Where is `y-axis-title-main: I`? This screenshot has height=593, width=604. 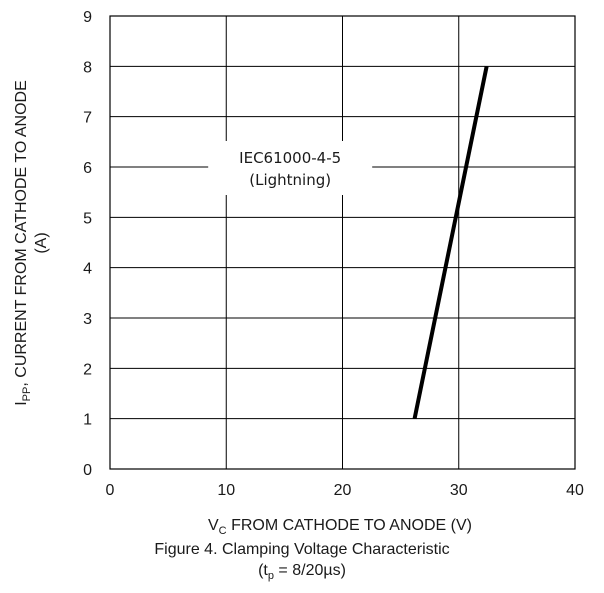
y-axis-title-main: I is located at coordinates (21, 403).